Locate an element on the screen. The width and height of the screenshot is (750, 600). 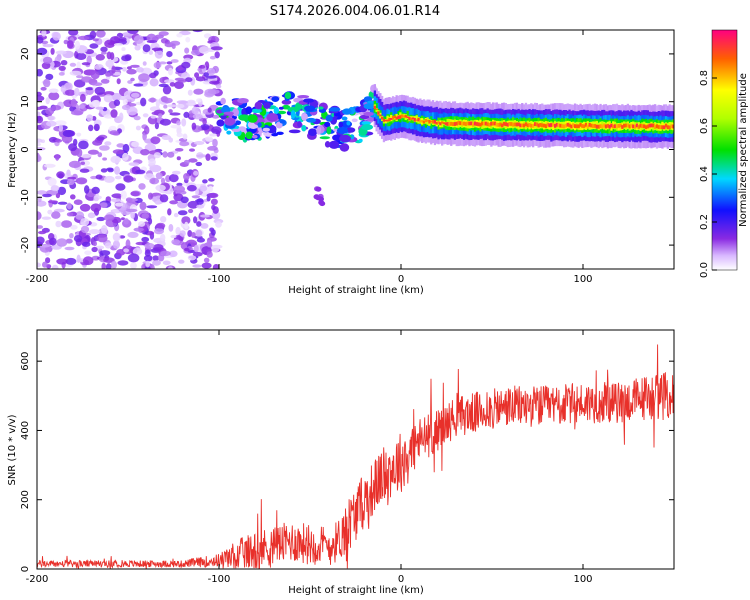
heatmap-secondary-blob is located at coordinates (318, 198).